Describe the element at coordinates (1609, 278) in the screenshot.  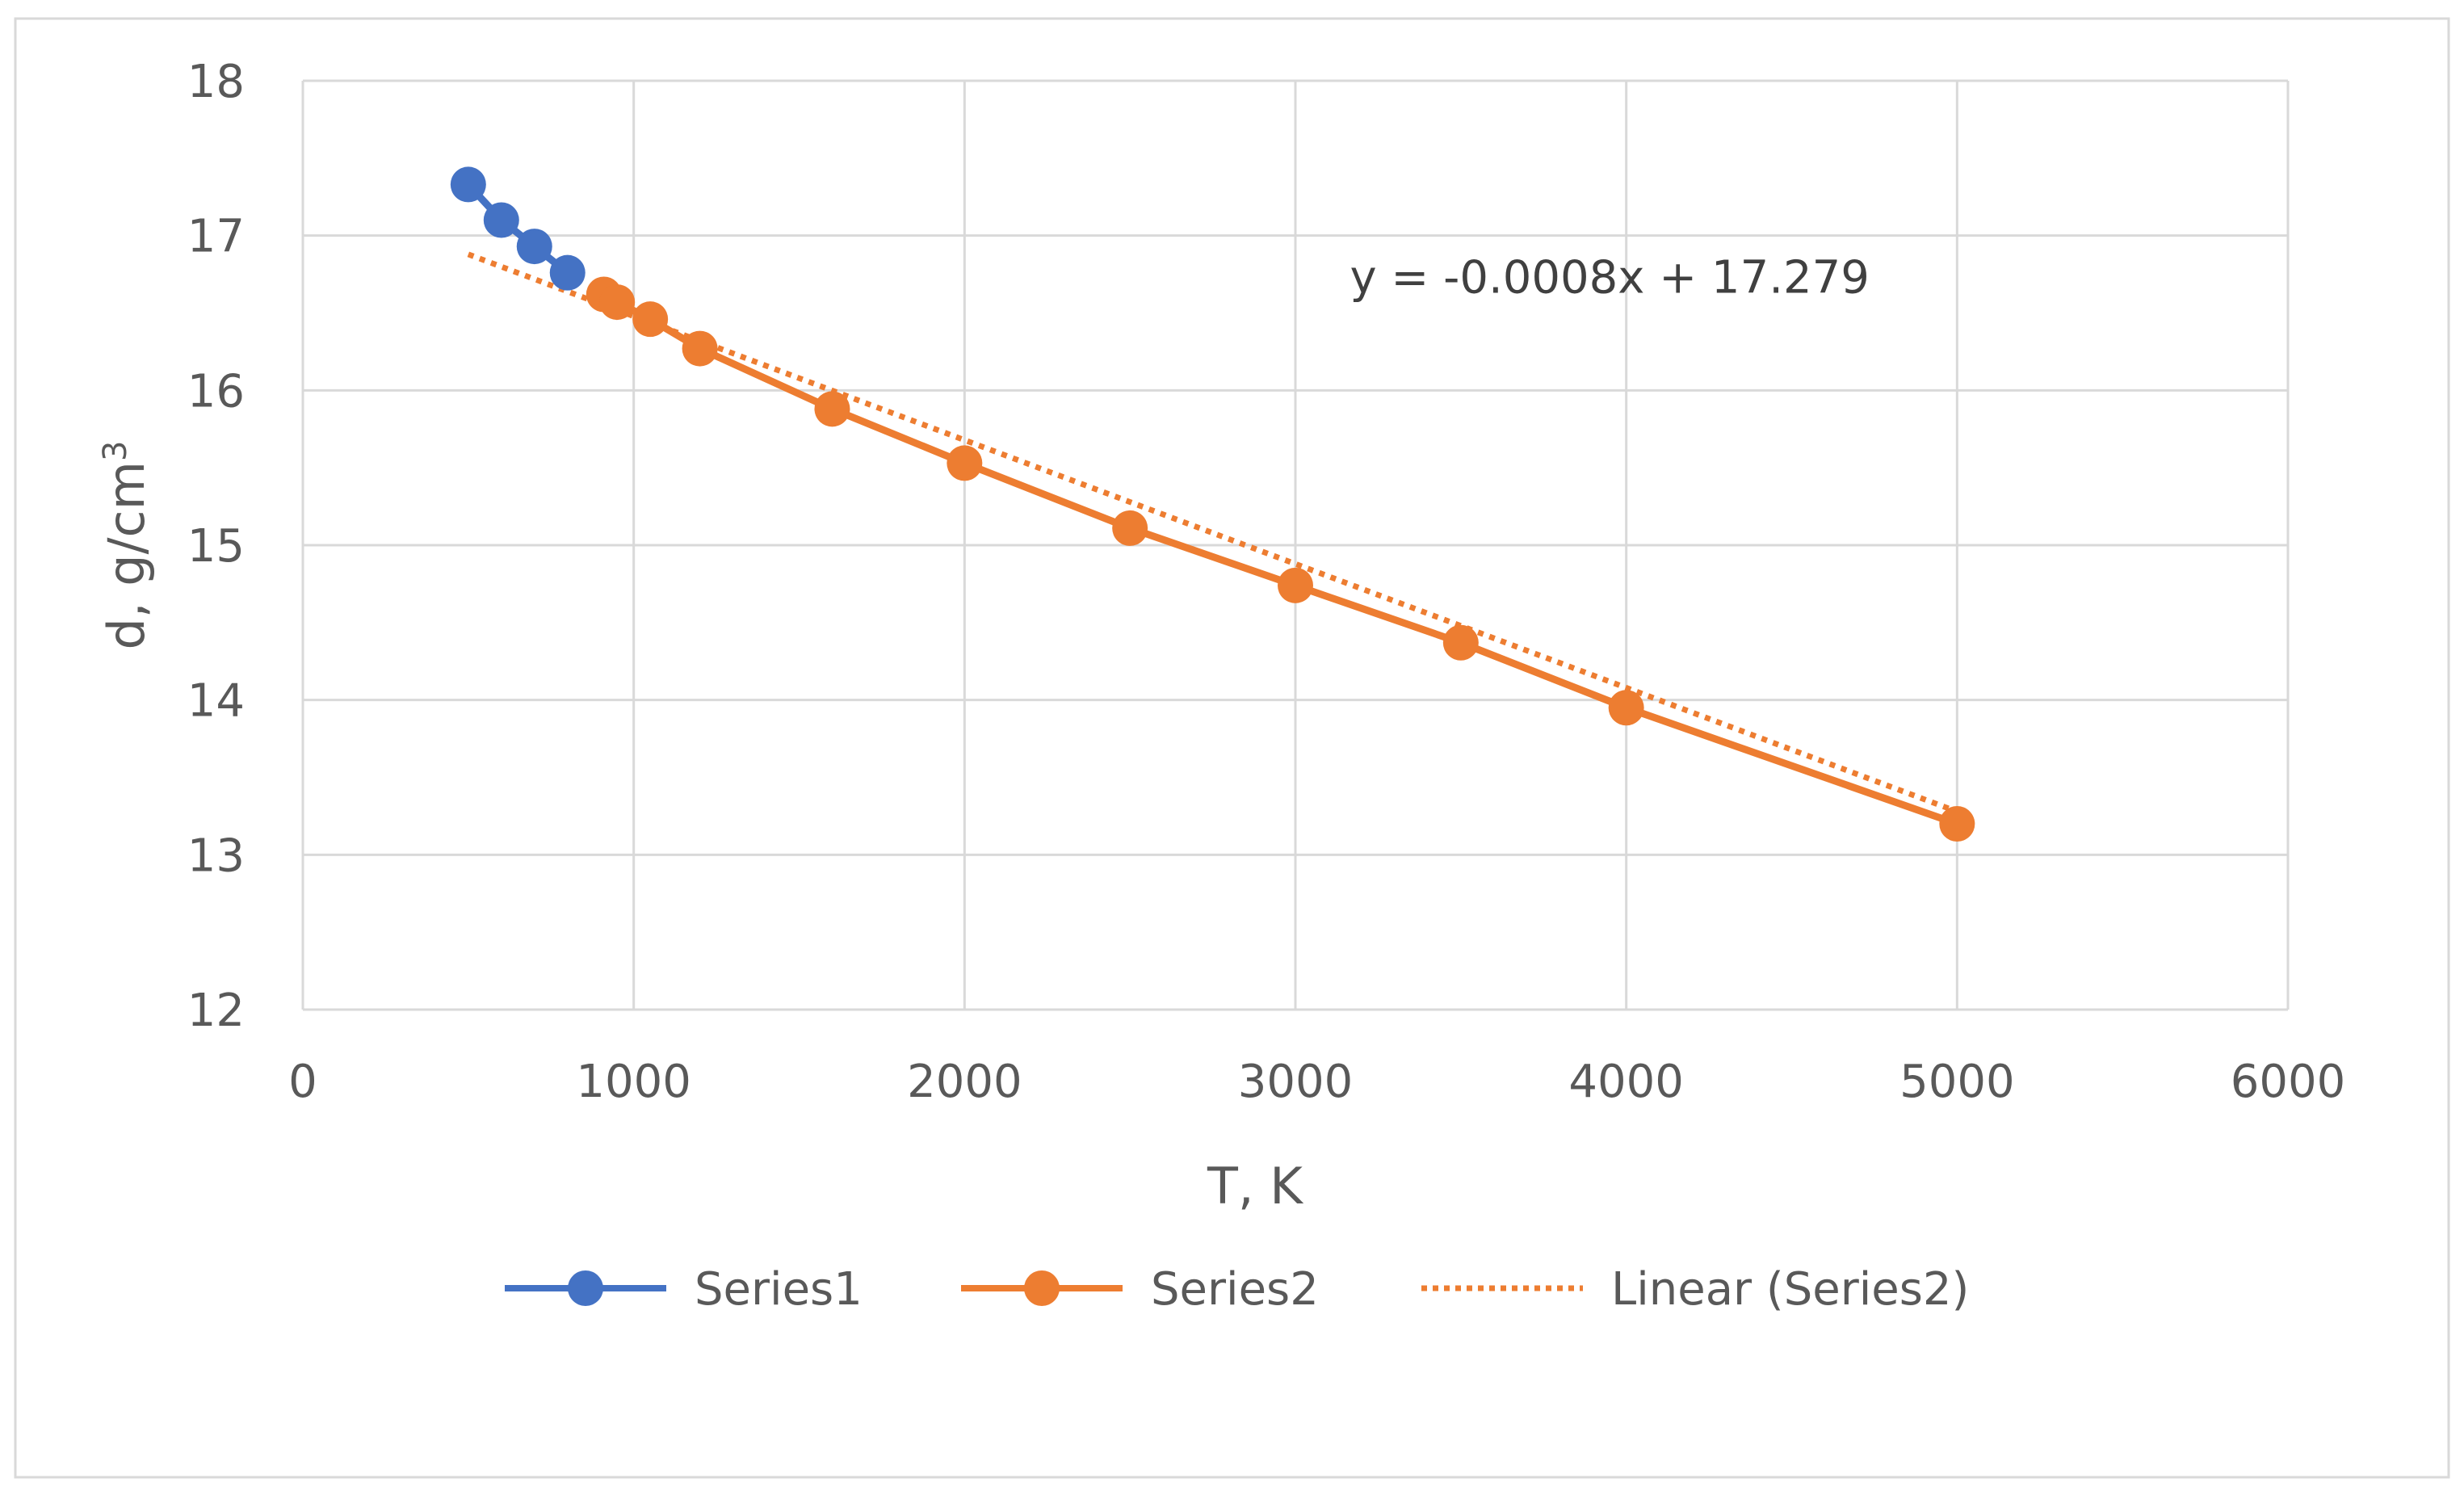
I see `trendline-equation: y = -0.0008x + 17.279` at that location.